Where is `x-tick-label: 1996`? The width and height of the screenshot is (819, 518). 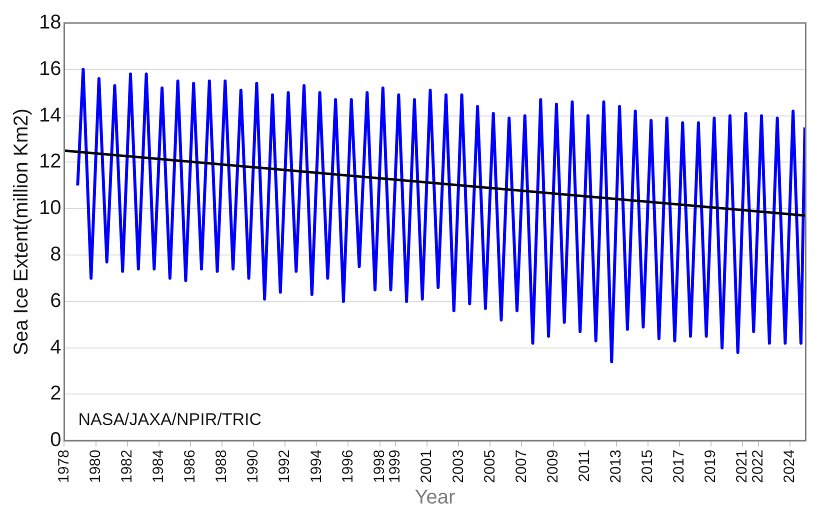 x-tick-label: 1996 is located at coordinates (347, 467).